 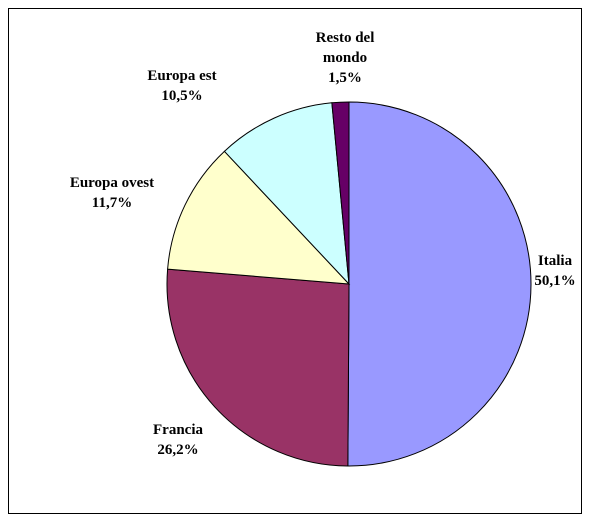 What do you see at coordinates (345, 78) in the screenshot?
I see `value-label: 1,5%` at bounding box center [345, 78].